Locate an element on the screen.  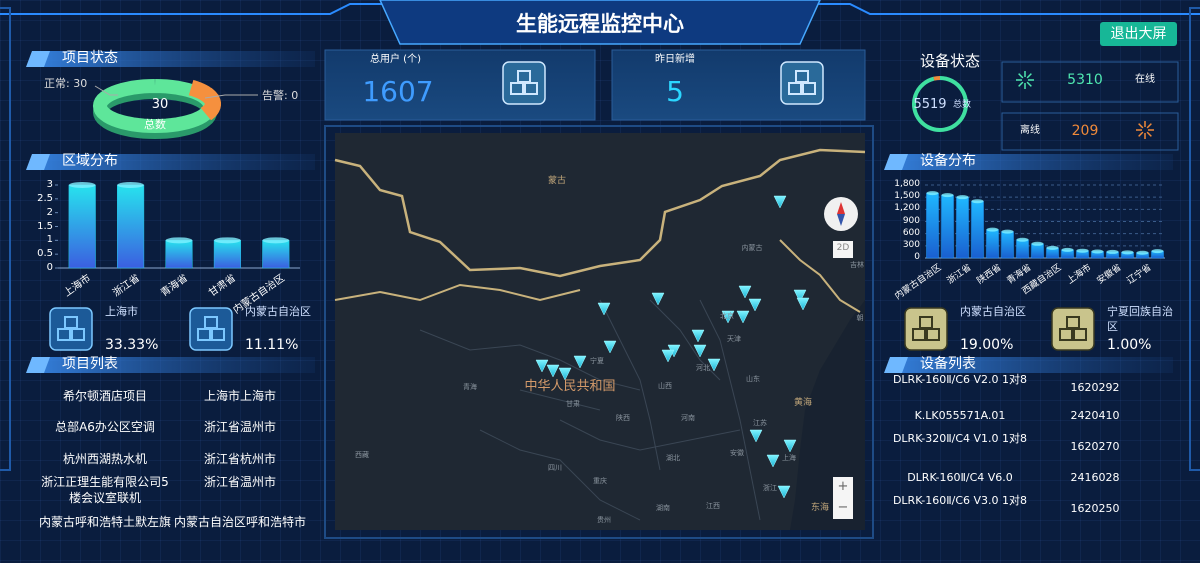
normal-label: 正常: 30 is located at coordinates (66, 83).